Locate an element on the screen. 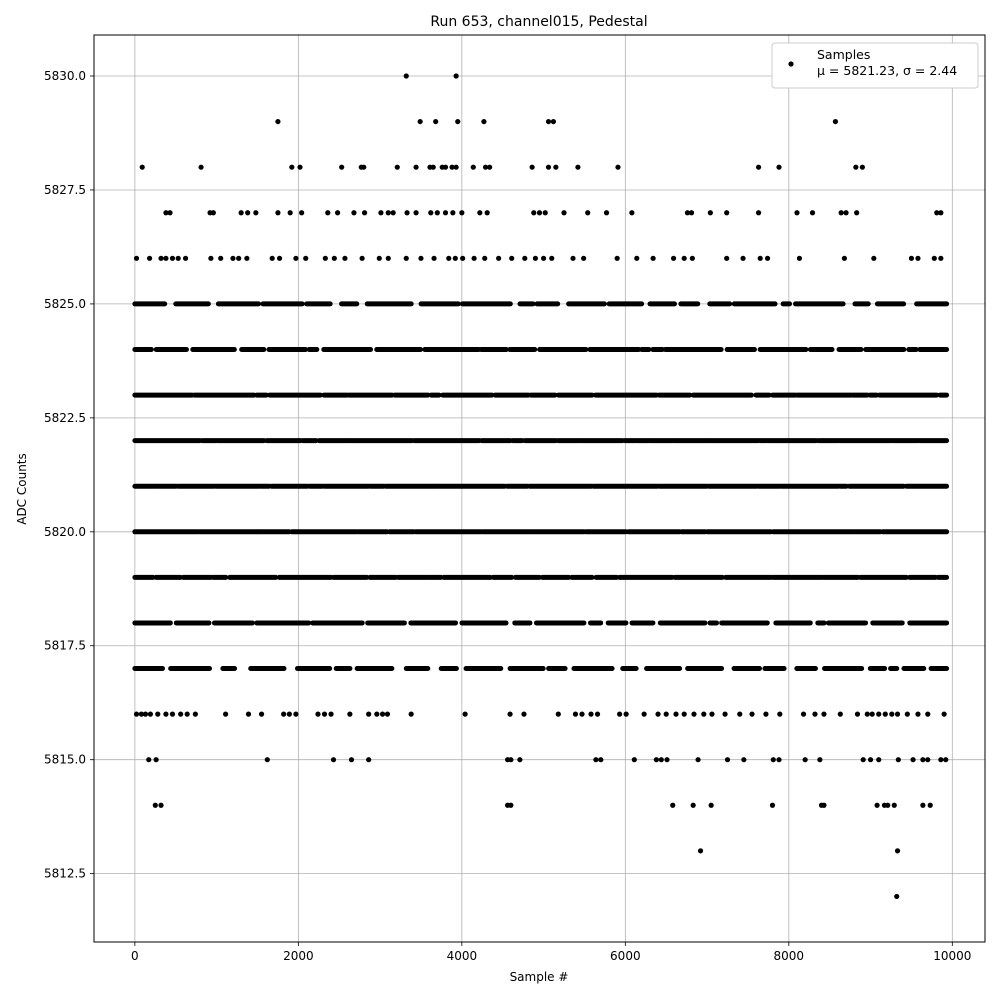 This screenshot has width=1000, height=1000. y-tick-label: 5820.0 is located at coordinates (65, 532).